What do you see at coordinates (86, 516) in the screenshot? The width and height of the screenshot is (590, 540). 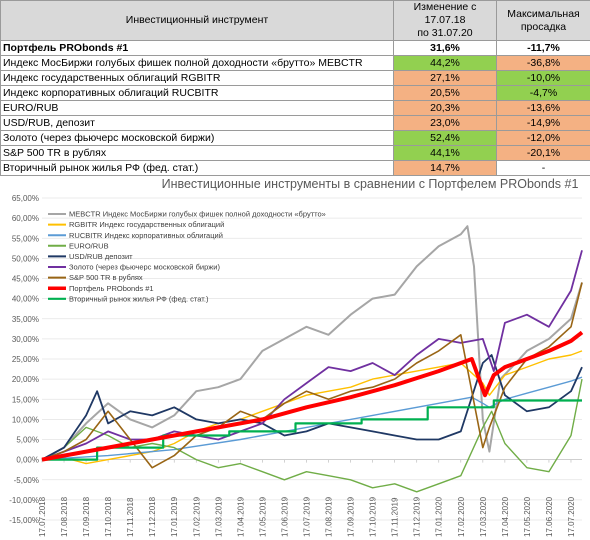 I see `x-tick-label: 17.09.2018` at bounding box center [86, 516].